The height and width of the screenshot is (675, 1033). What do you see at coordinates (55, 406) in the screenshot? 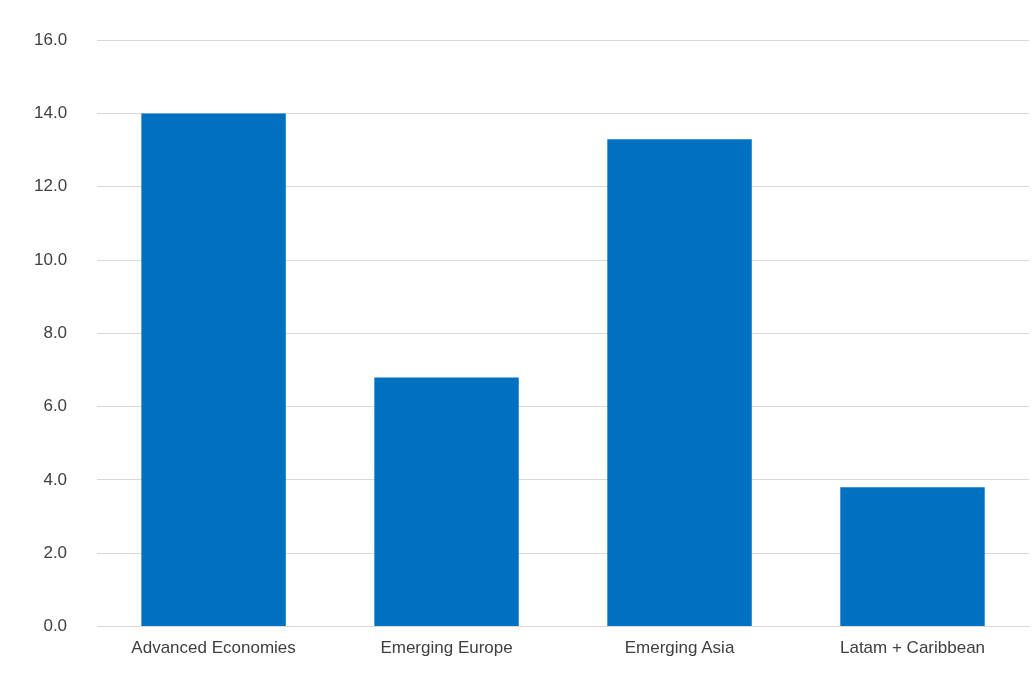
I see `y-tick-label: 6.0` at bounding box center [55, 406].